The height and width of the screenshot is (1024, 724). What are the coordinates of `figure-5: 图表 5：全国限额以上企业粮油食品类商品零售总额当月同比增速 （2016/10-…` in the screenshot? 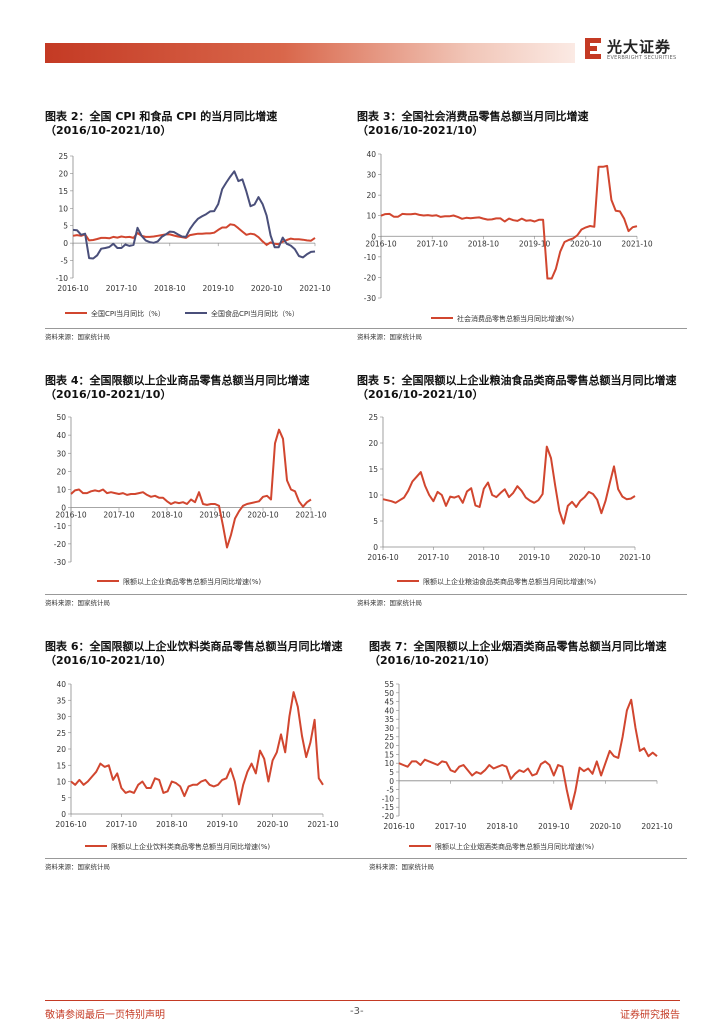 It's located at (522, 388).